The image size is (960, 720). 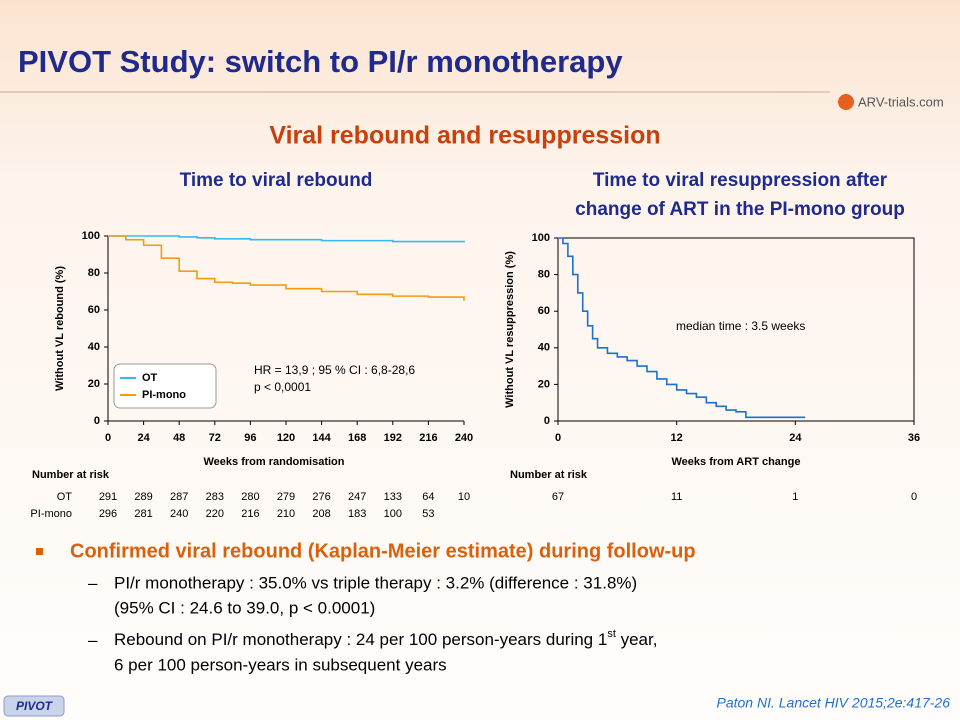 I want to click on risk-value: 279, so click(x=286, y=497).